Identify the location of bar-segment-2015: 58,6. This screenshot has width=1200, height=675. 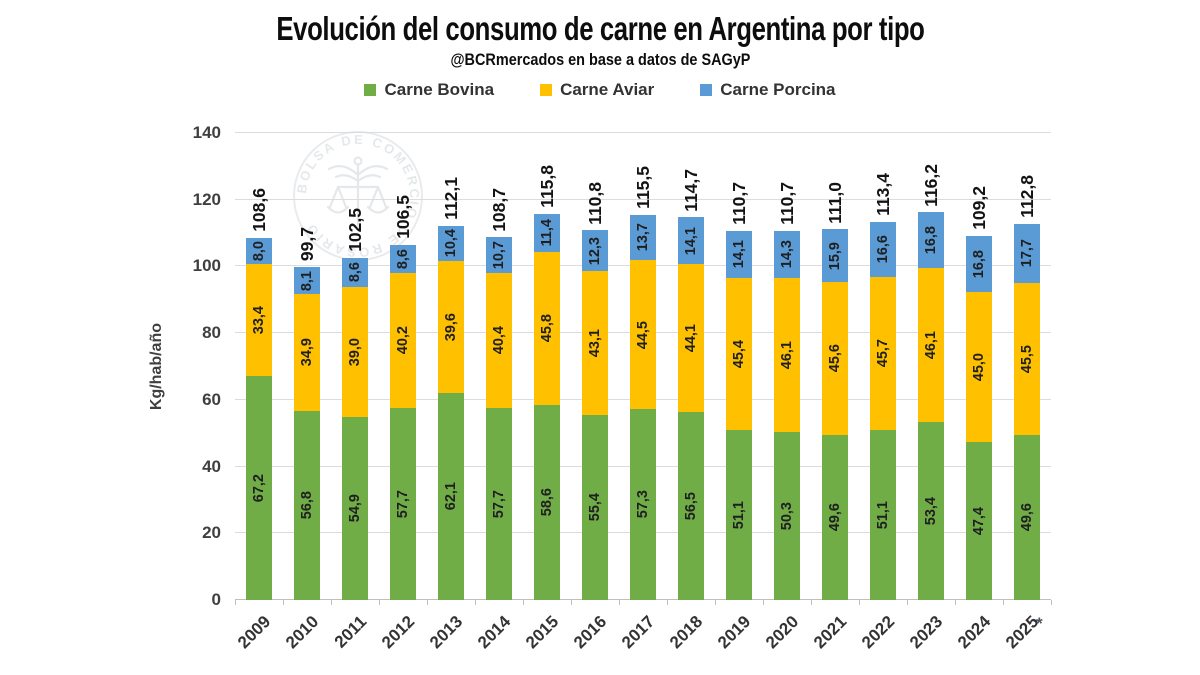
(547, 502).